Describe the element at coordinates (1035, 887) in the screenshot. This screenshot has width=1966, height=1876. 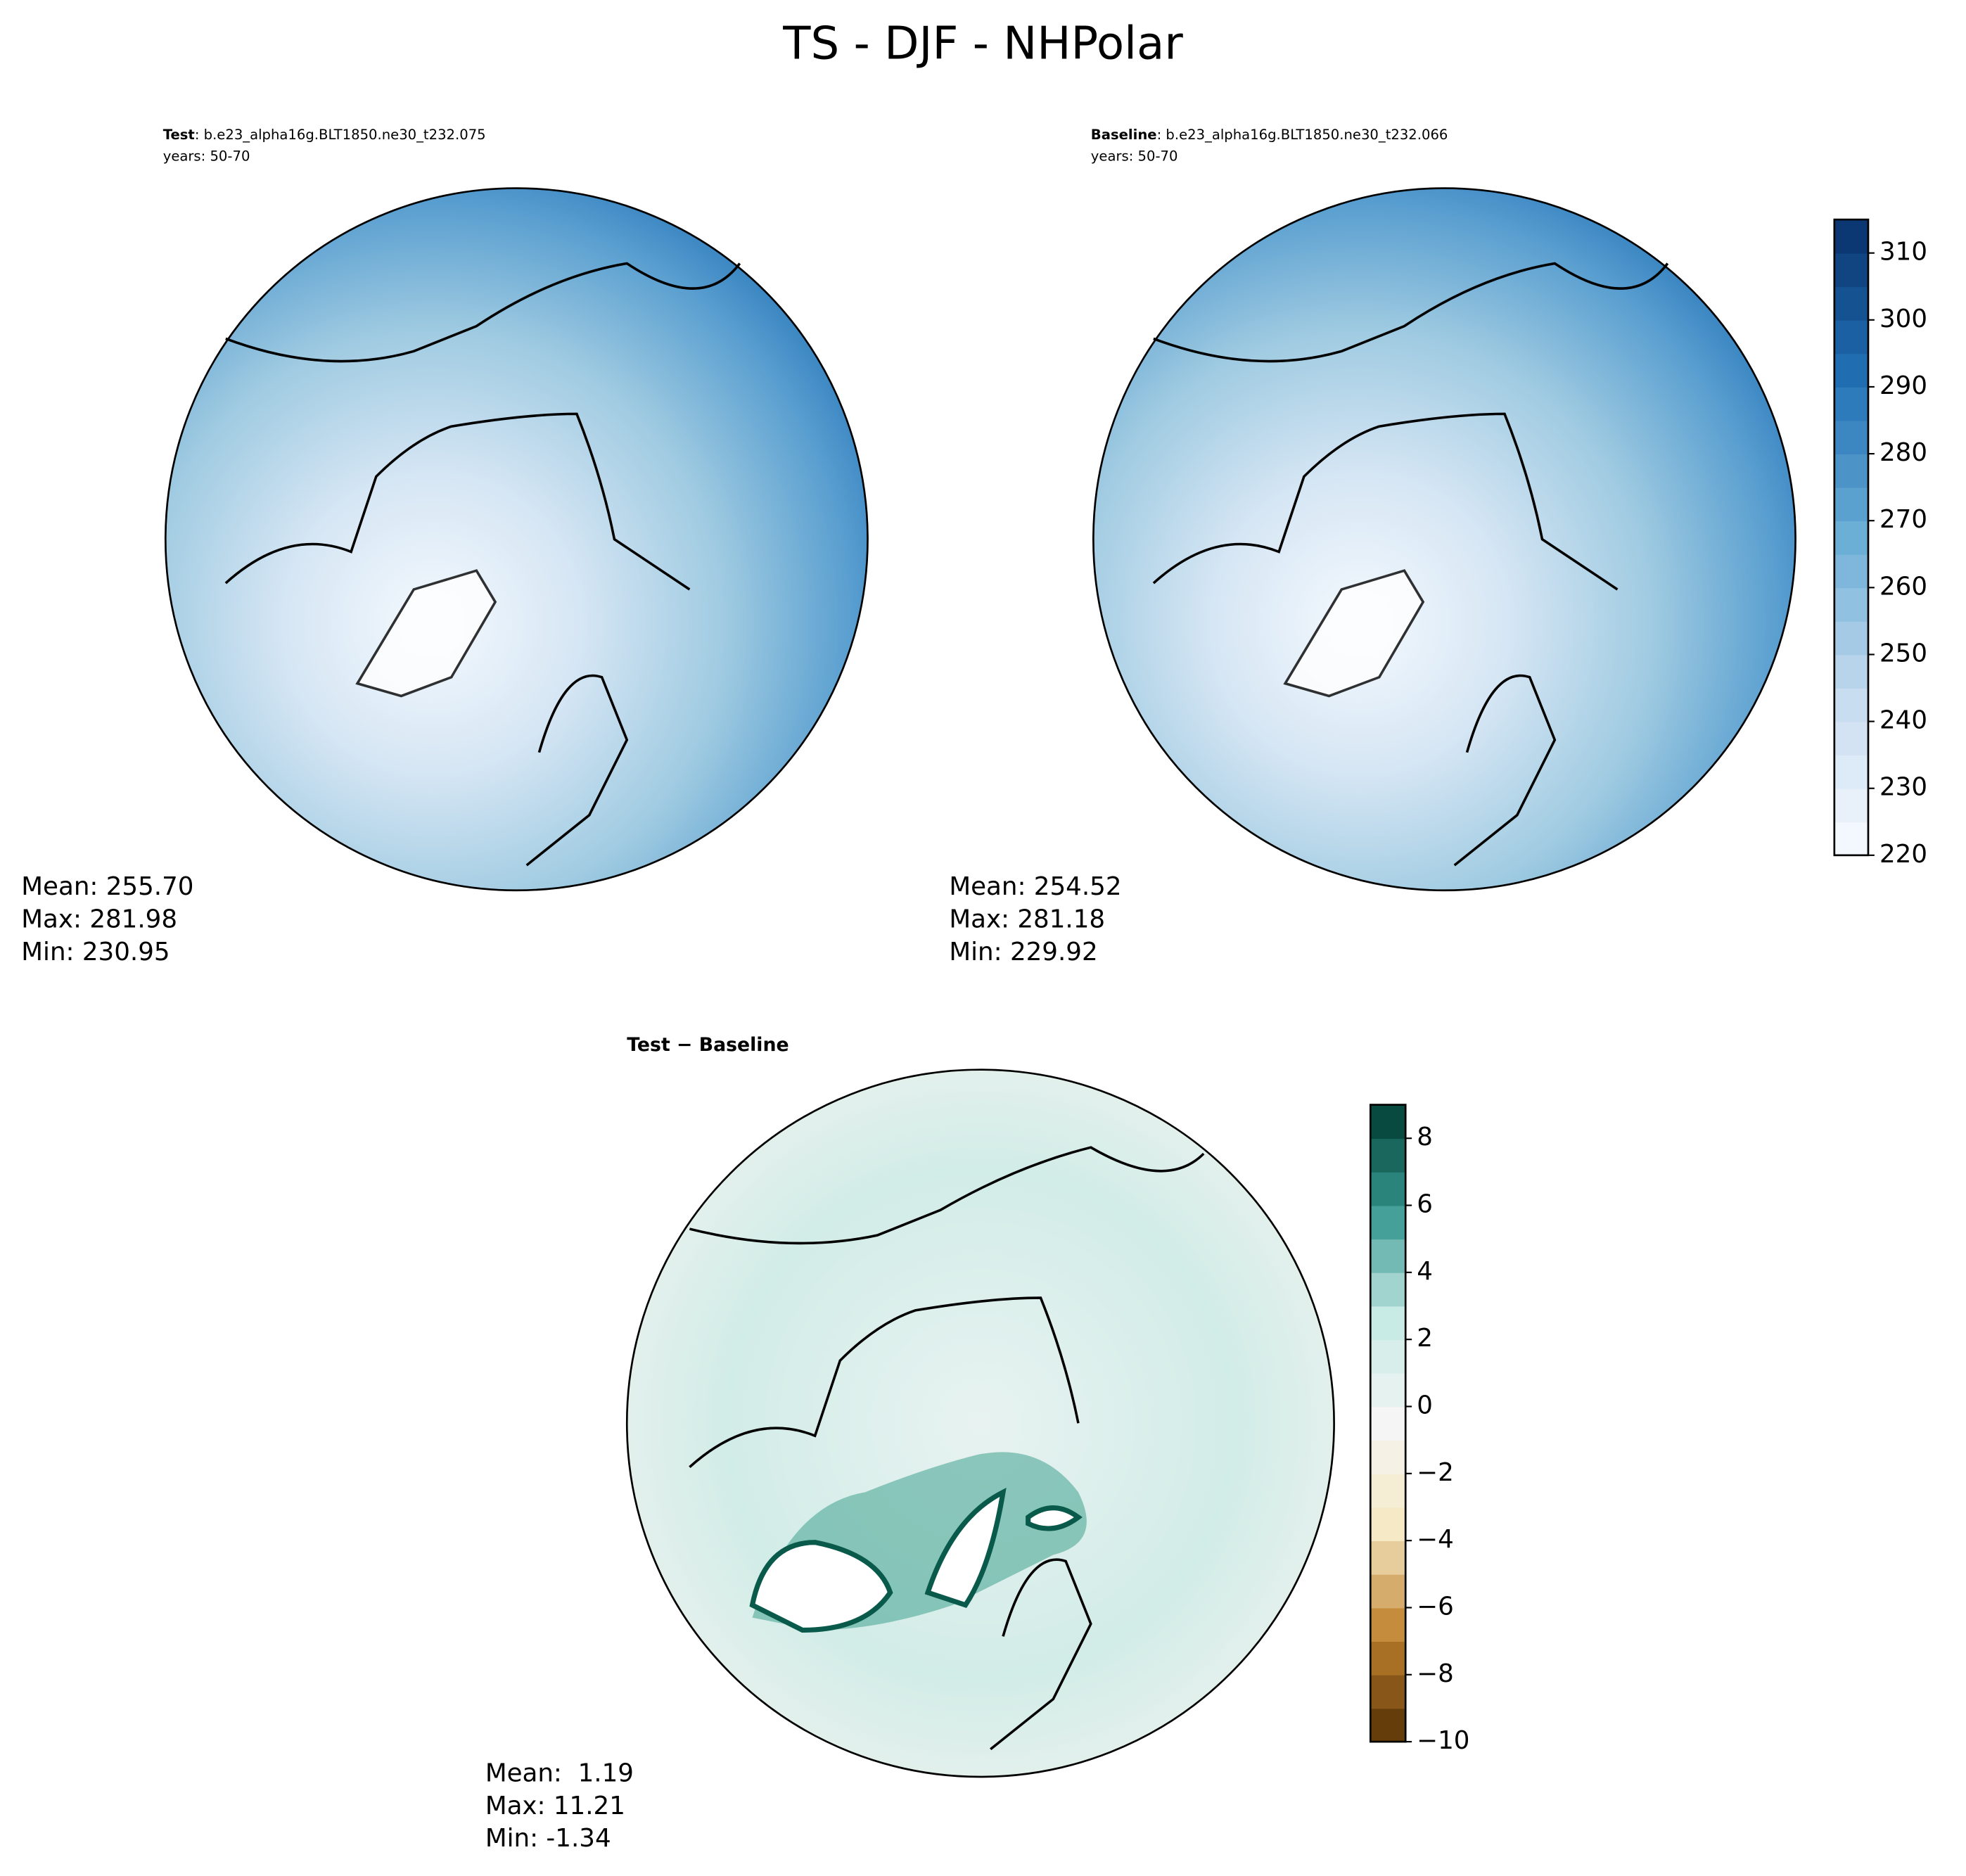
I see `stat-line: Mean: 254.52` at that location.